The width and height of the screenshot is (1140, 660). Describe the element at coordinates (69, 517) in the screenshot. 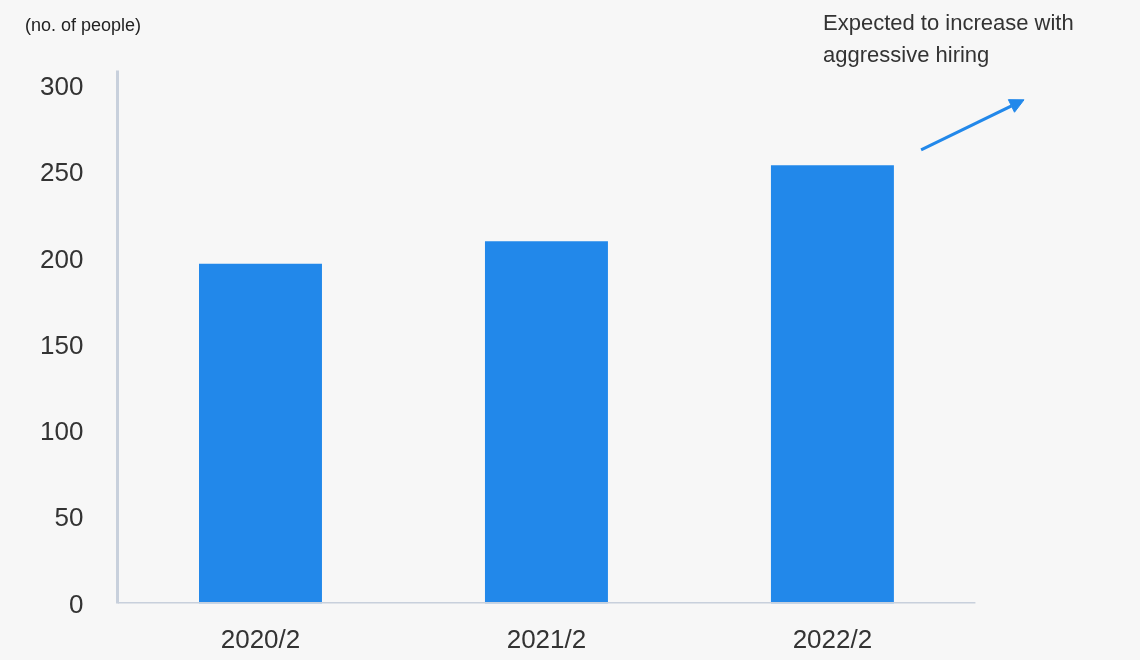

I see `y-tick-label: 50` at that location.